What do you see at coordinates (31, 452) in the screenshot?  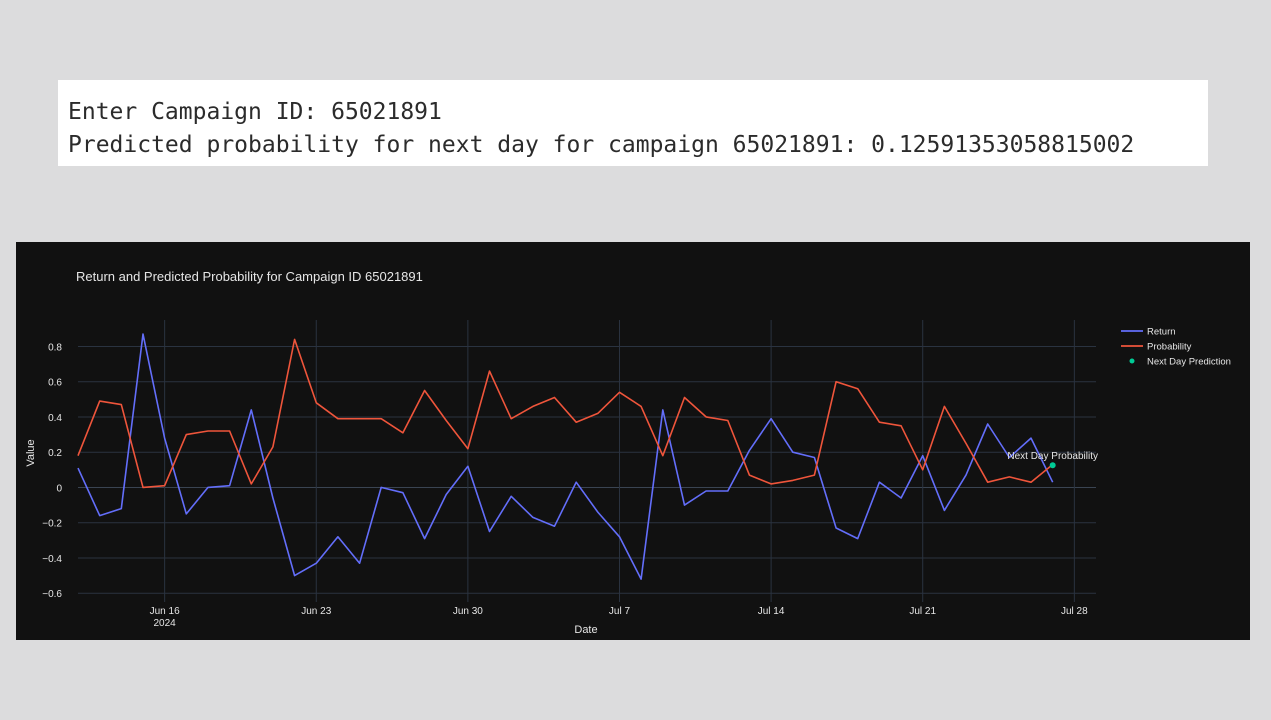 I see `y-axis-label: Value` at bounding box center [31, 452].